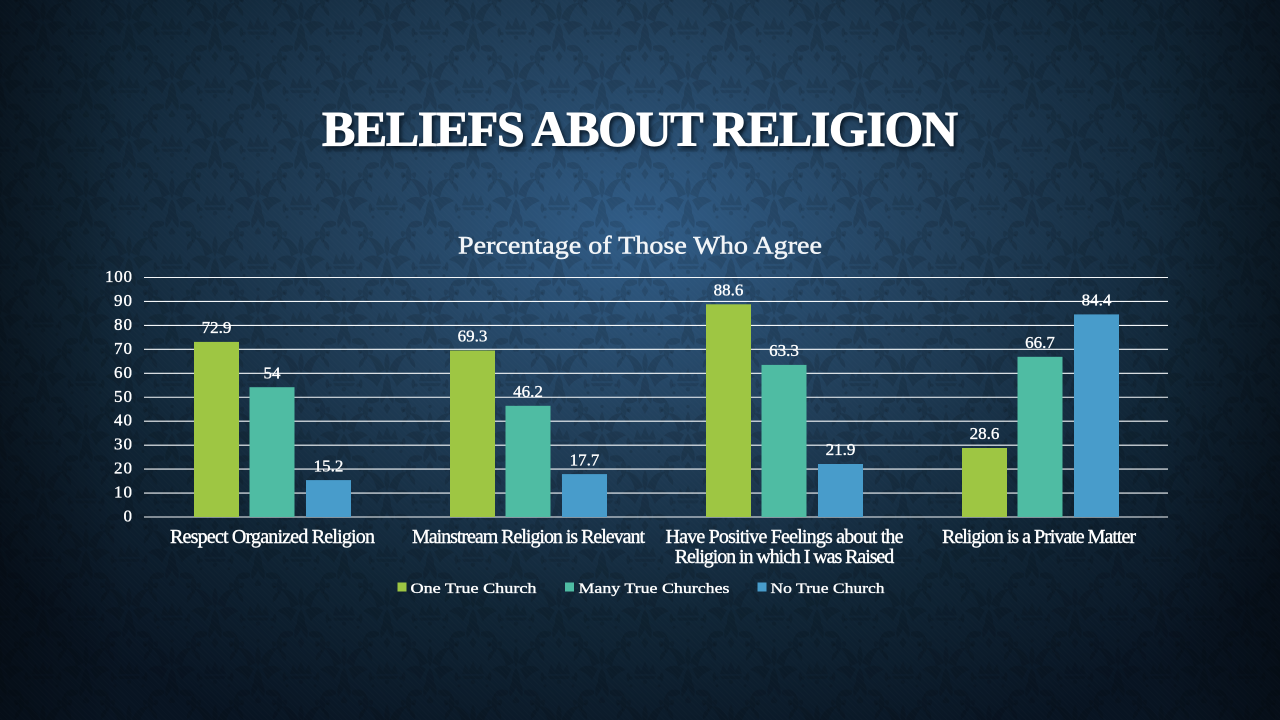 The image size is (1280, 720). Describe the element at coordinates (123, 396) in the screenshot. I see `svg-text: 50` at that location.